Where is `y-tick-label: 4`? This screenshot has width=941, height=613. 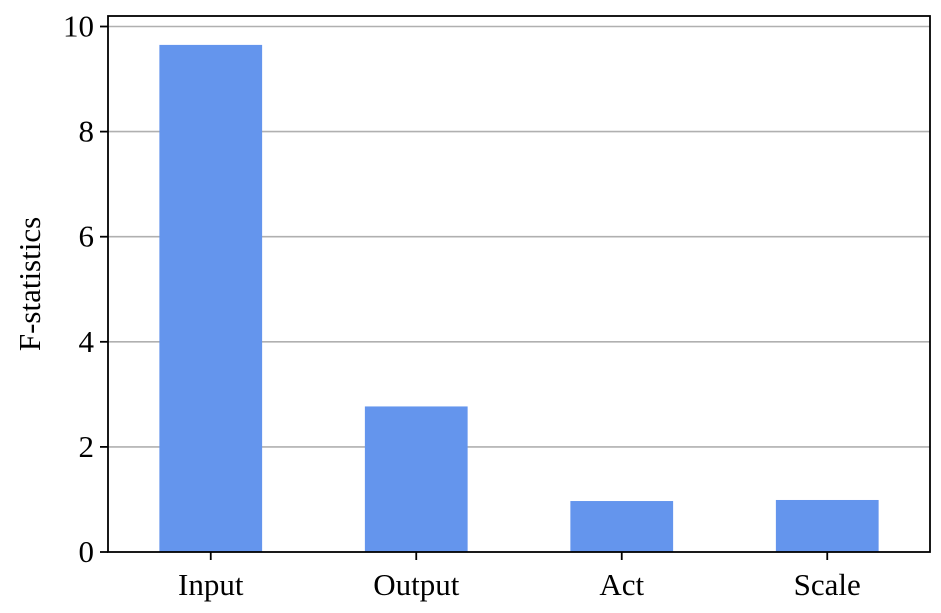
y-tick-label: 4 is located at coordinates (87, 341).